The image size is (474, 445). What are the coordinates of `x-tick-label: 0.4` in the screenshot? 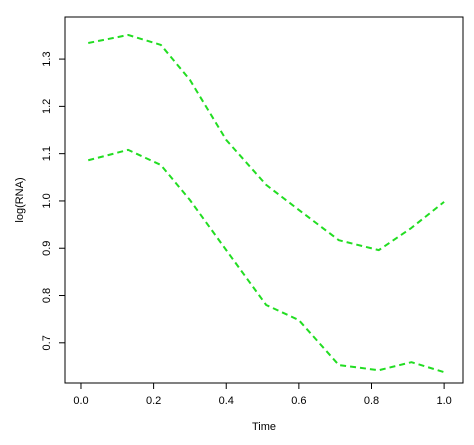 It's located at (226, 401).